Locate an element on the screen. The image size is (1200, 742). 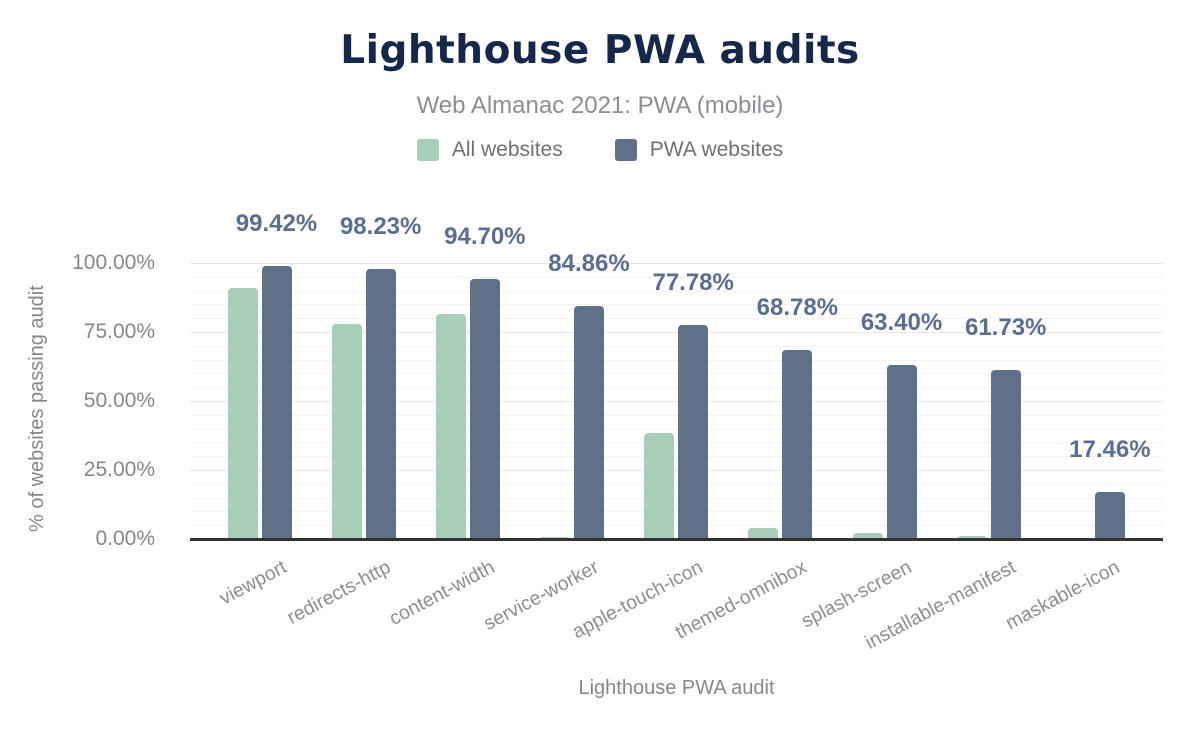
bar-redirects-http-all is located at coordinates (346, 432).